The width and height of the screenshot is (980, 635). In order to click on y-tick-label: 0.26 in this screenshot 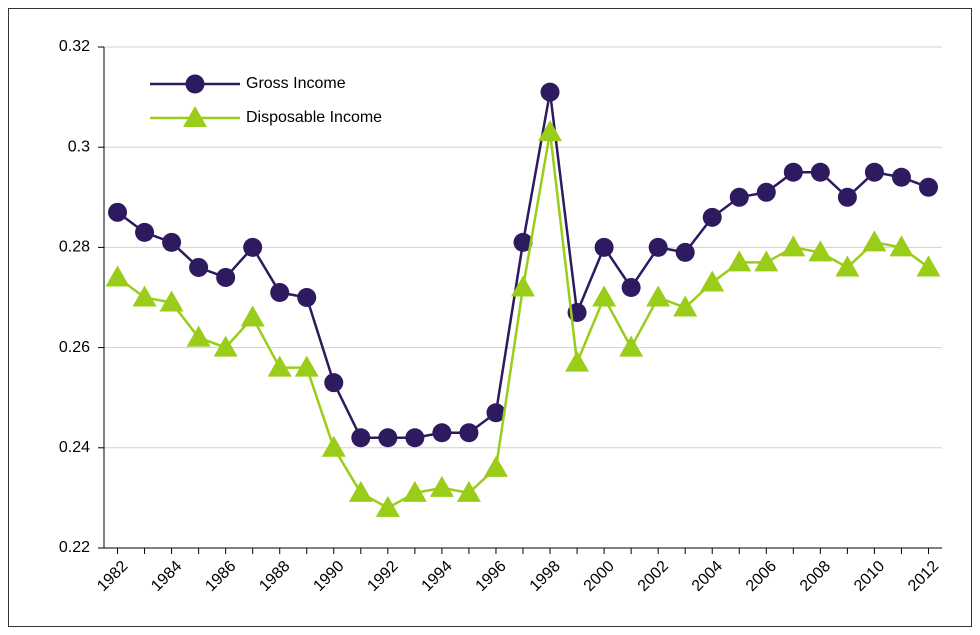, I will do `click(74, 347)`.